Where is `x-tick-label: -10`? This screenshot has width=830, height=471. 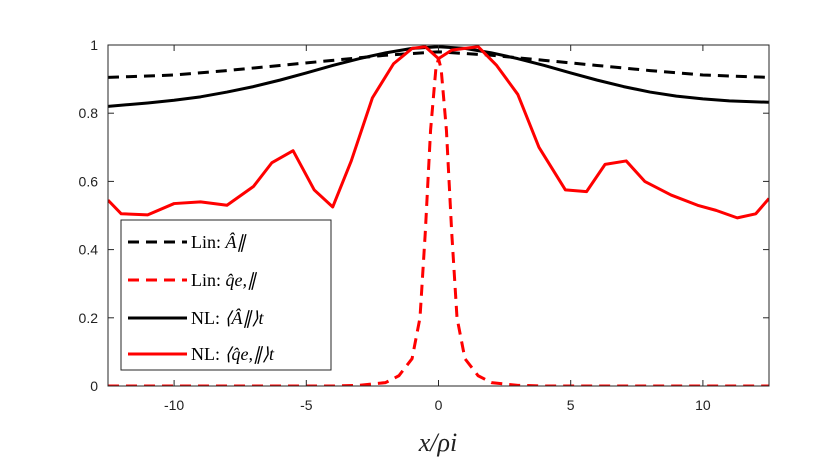 x-tick-label: -10 is located at coordinates (174, 405).